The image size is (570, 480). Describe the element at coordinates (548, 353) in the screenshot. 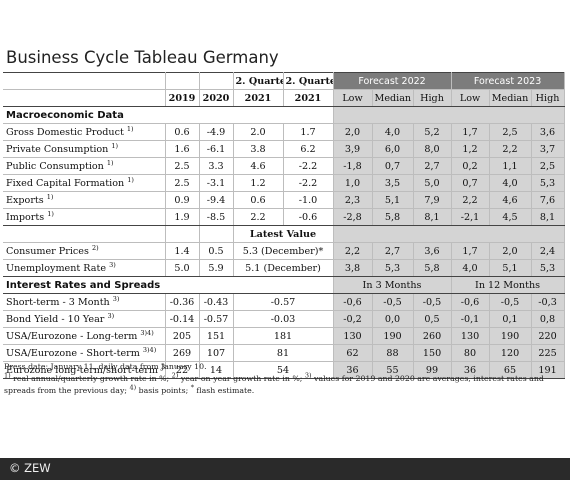

I see `forecast-12-months-value: 225` at that location.